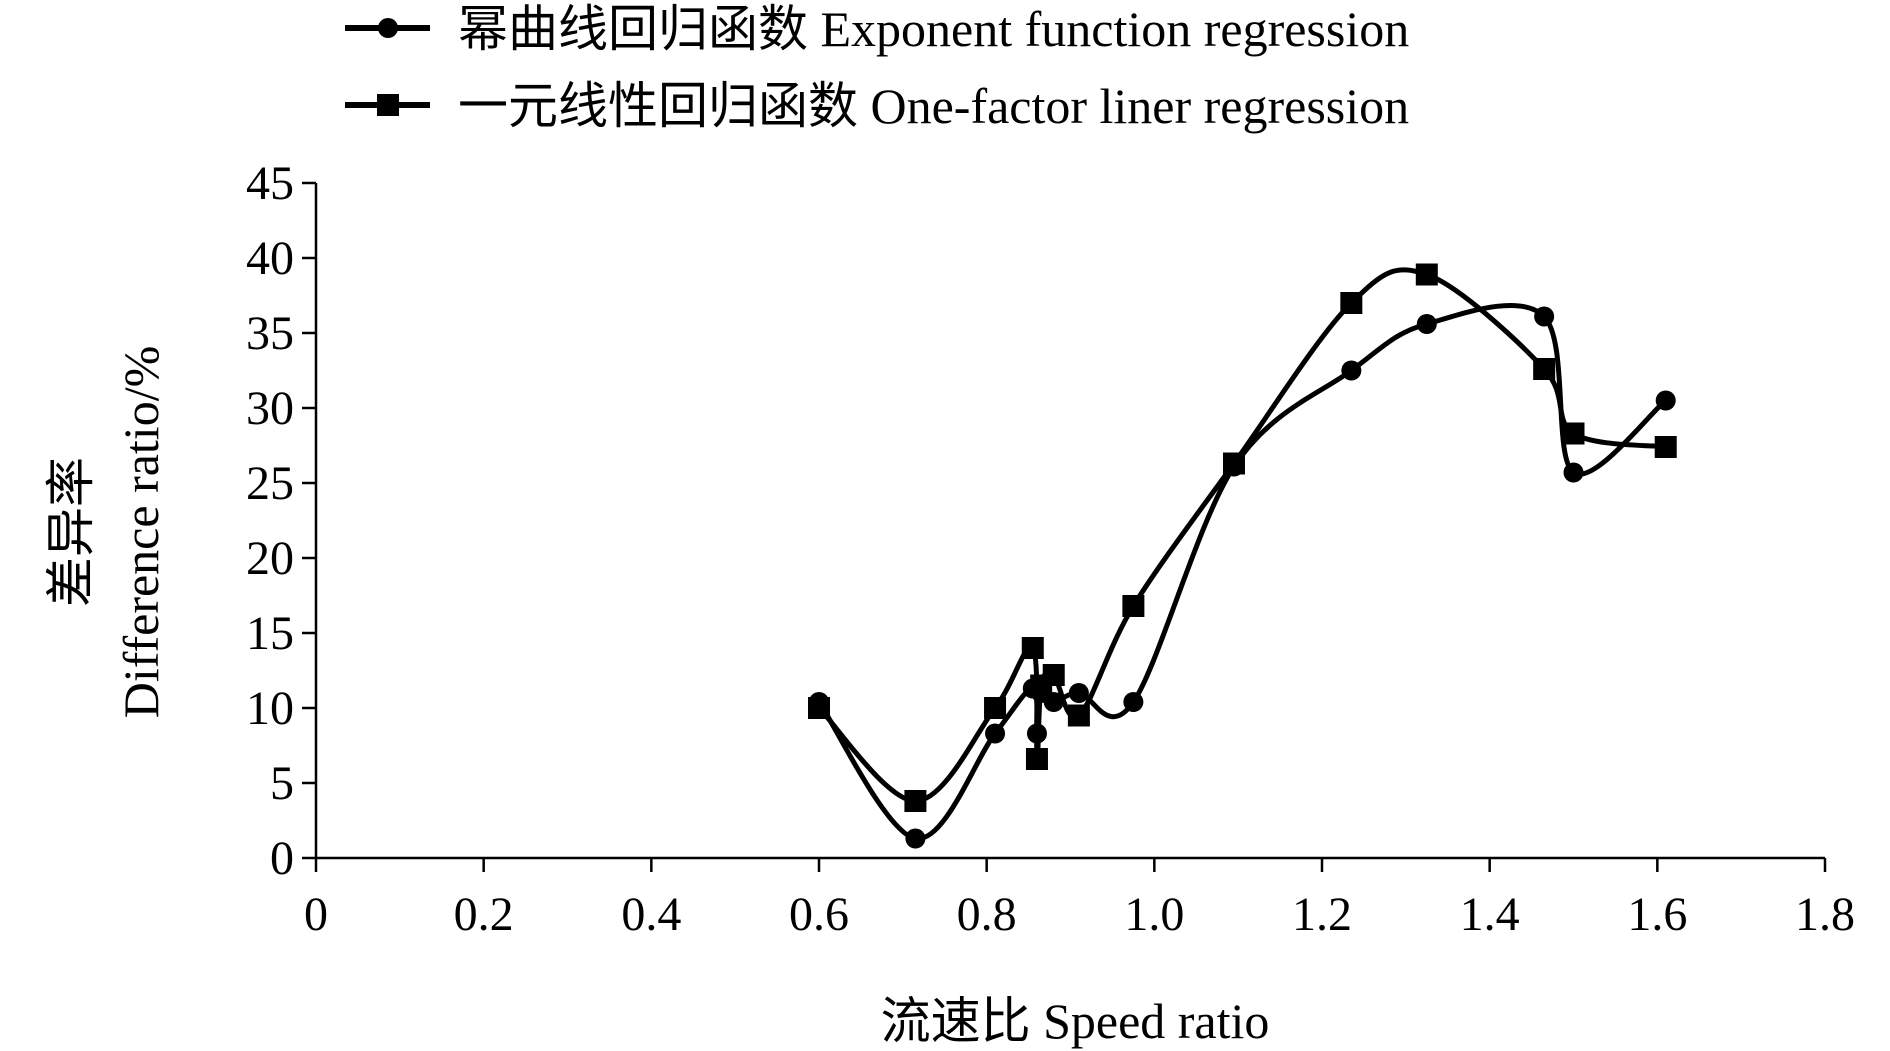 The image size is (1890, 1051). I want to click on x-tick-label: 0, so click(316, 914).